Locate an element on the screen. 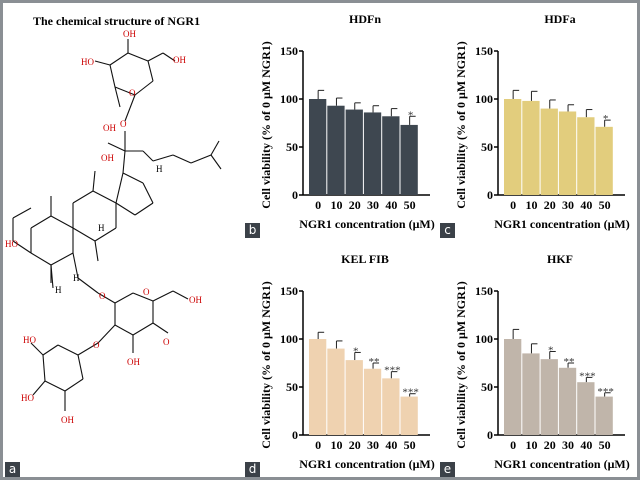 The image size is (640, 480). significance-marker: ** is located at coordinates (569, 362).